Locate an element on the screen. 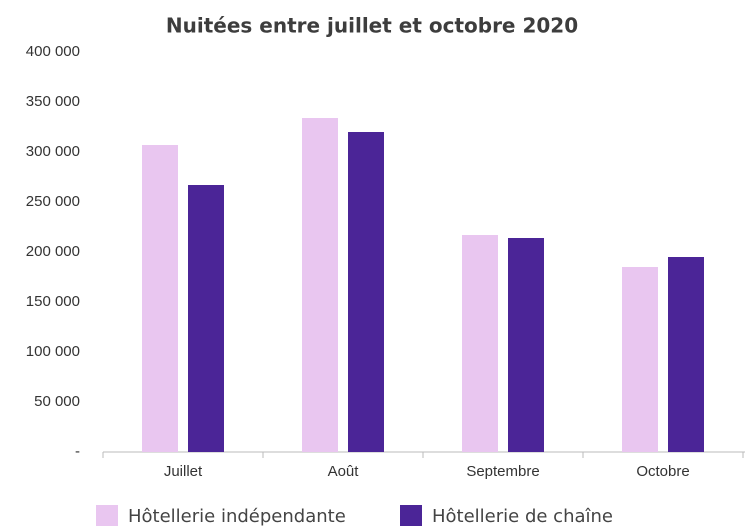 Image resolution: width=745 pixels, height=526 pixels. y-tick-label: - is located at coordinates (77, 451).